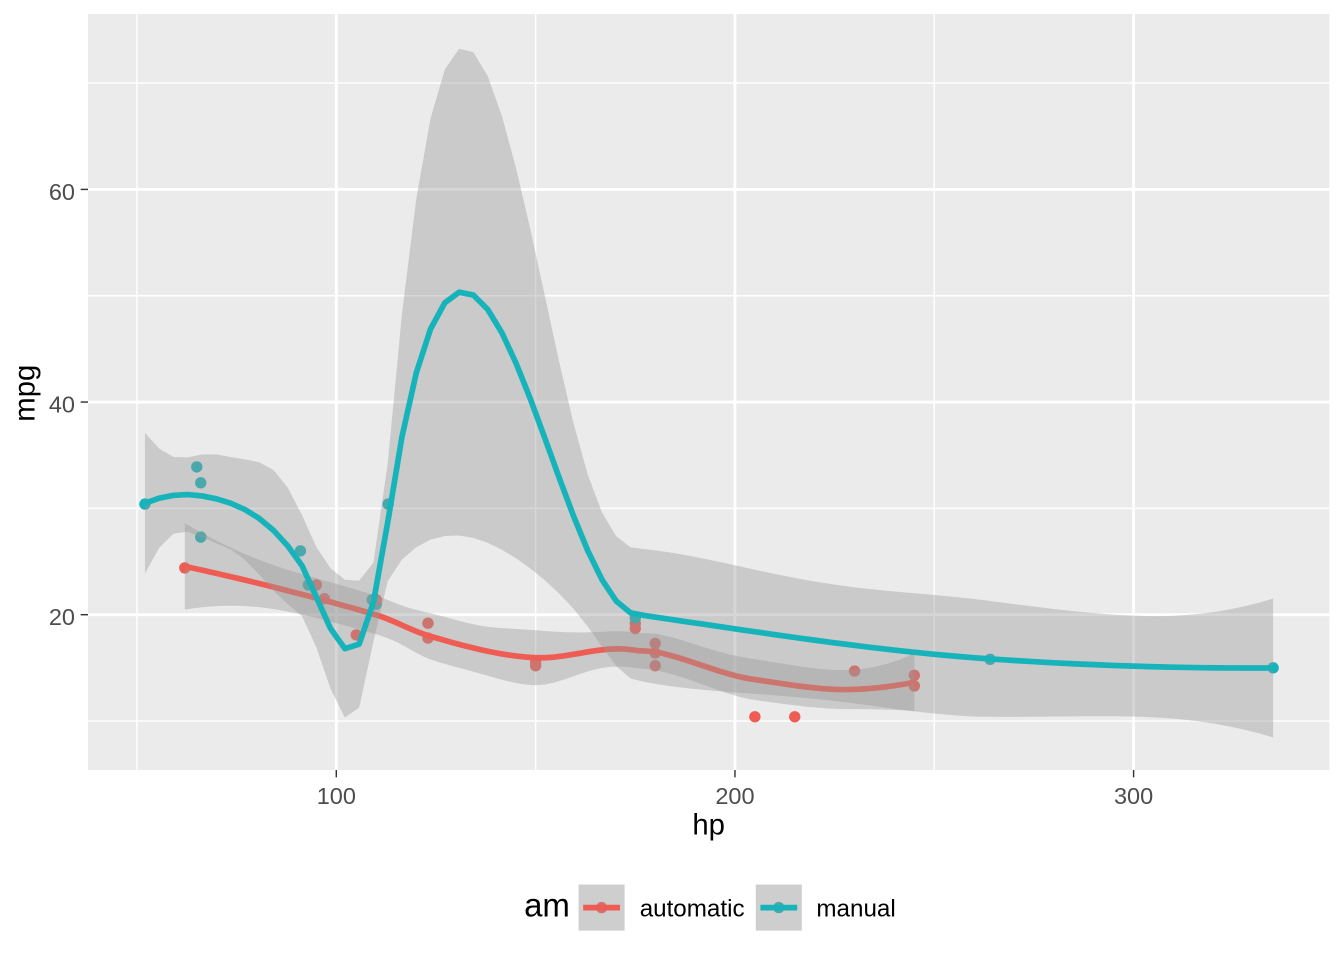  Describe the element at coordinates (692, 909) in the screenshot. I see `svg-text: automatic` at that location.